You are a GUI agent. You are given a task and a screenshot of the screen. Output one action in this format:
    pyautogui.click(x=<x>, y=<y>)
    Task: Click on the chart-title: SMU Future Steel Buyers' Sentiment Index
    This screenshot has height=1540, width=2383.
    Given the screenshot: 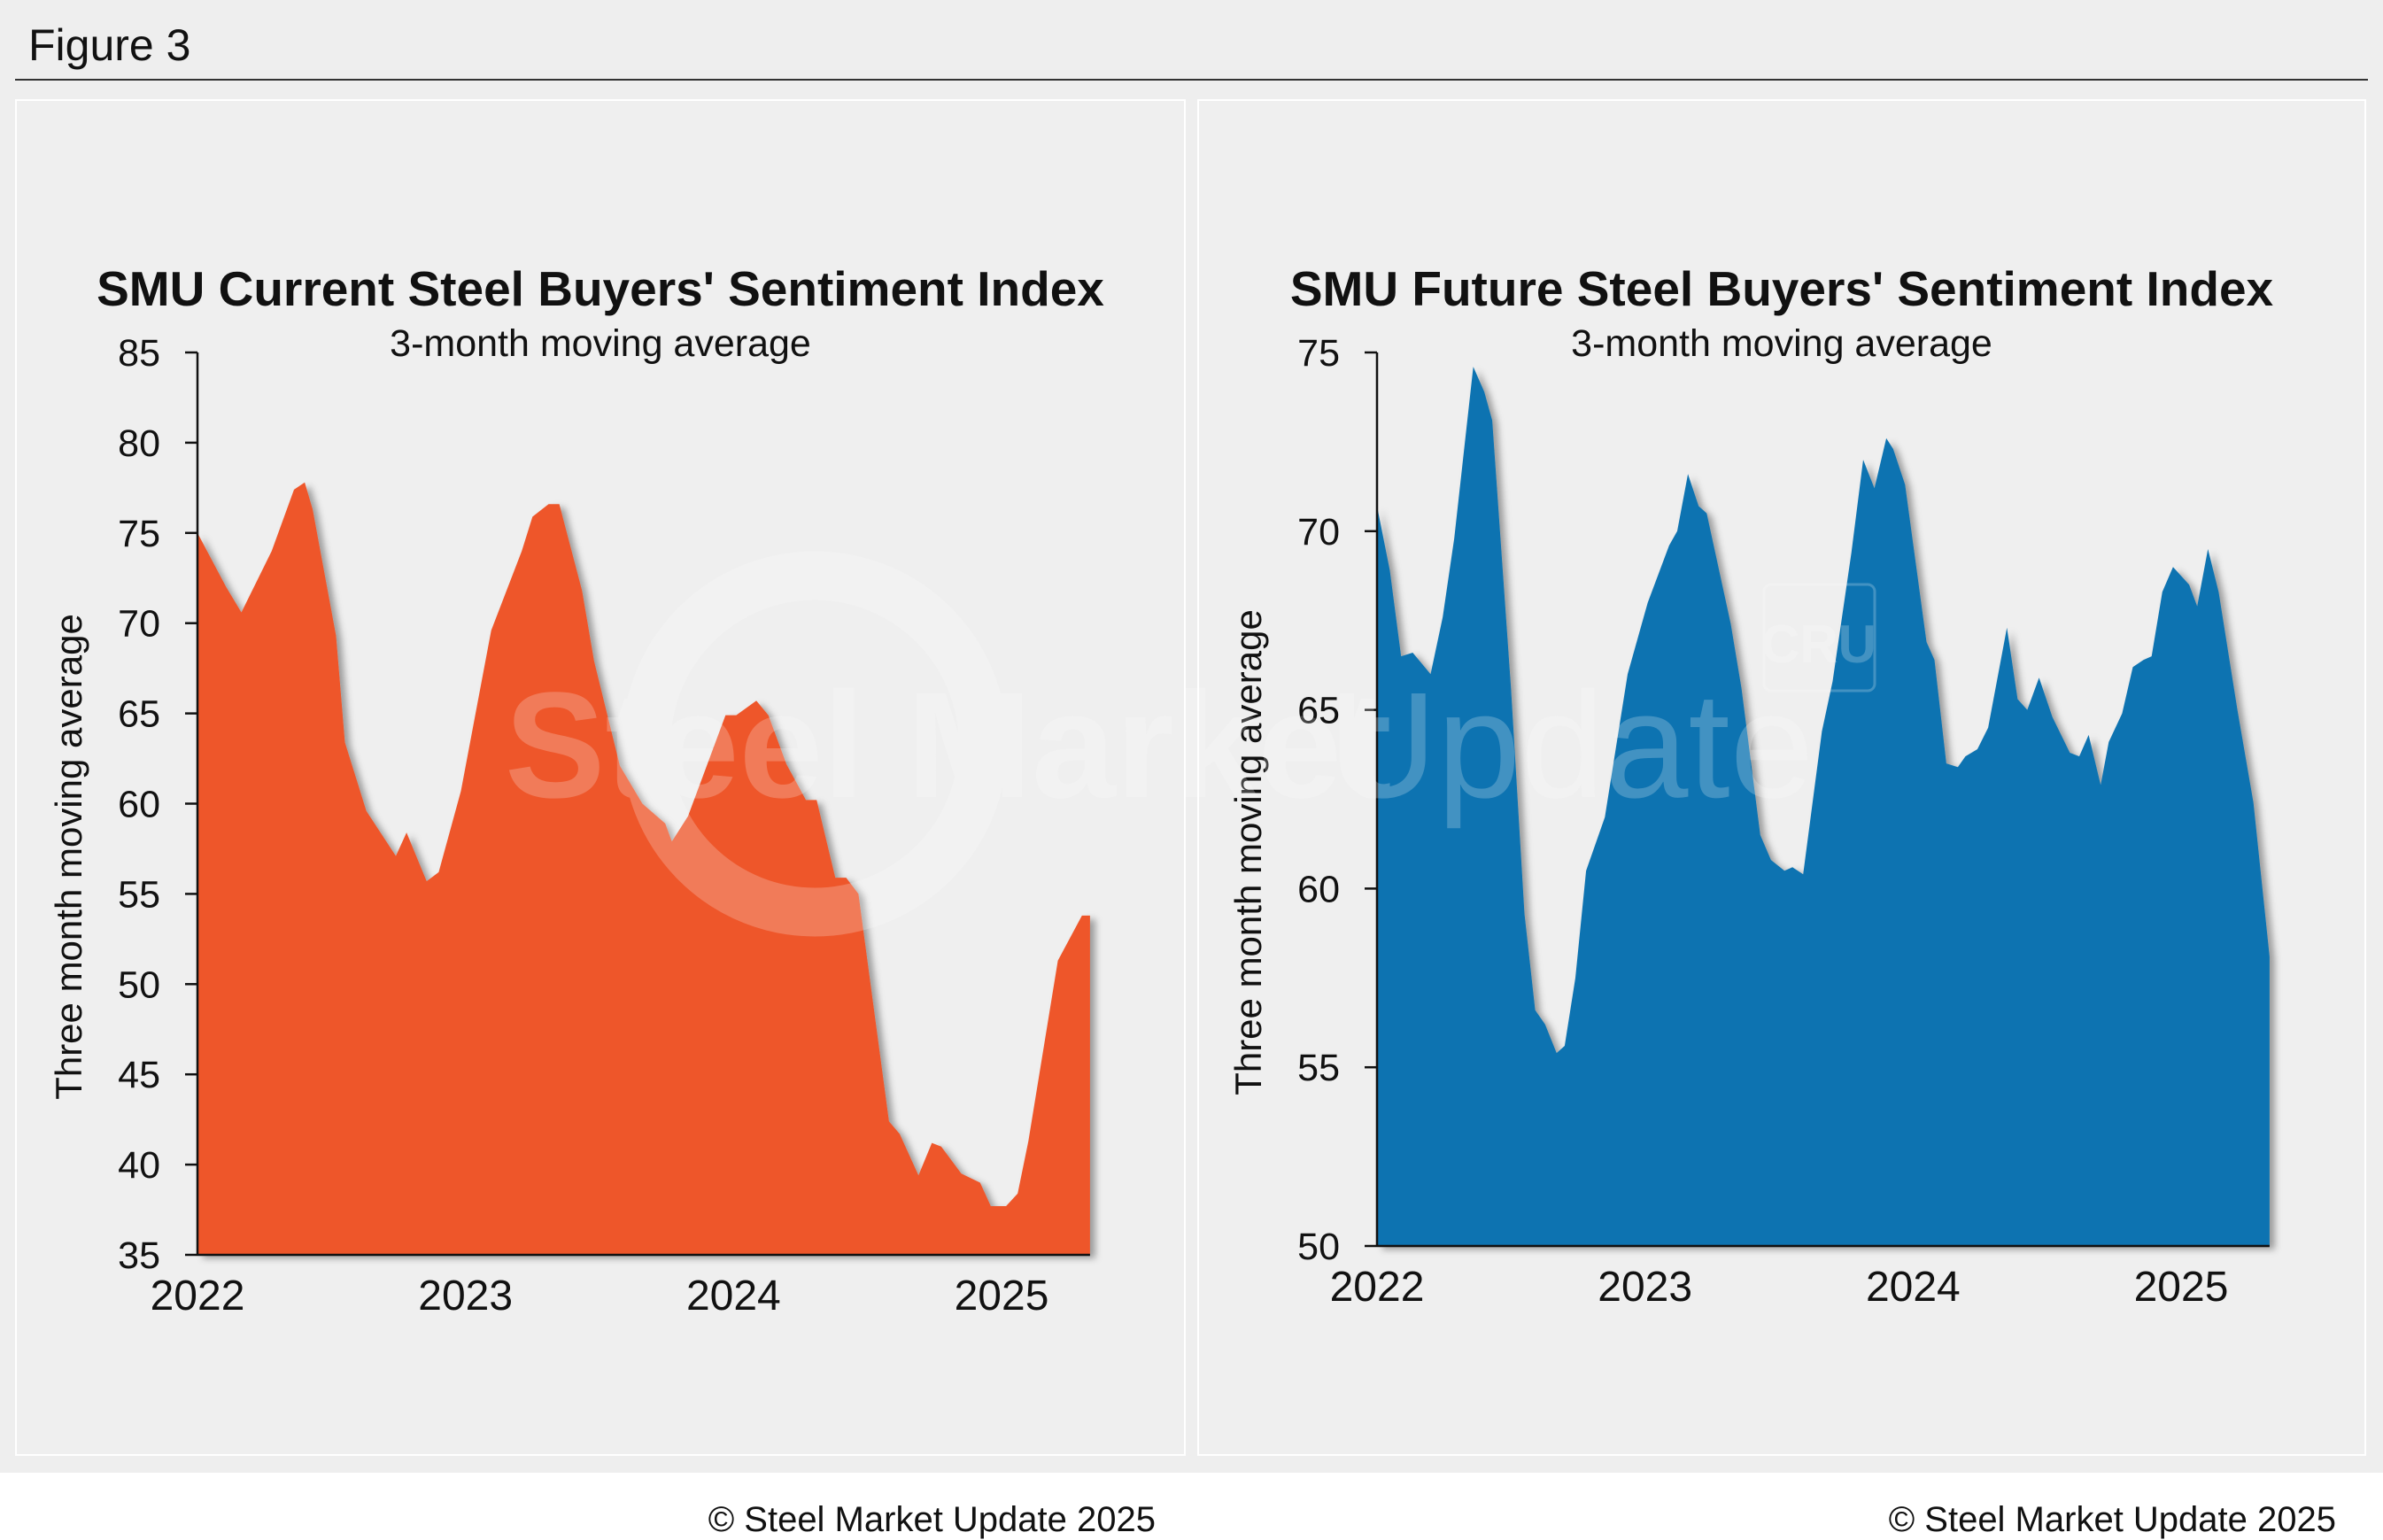 What is the action you would take?
    pyautogui.click(x=1781, y=288)
    